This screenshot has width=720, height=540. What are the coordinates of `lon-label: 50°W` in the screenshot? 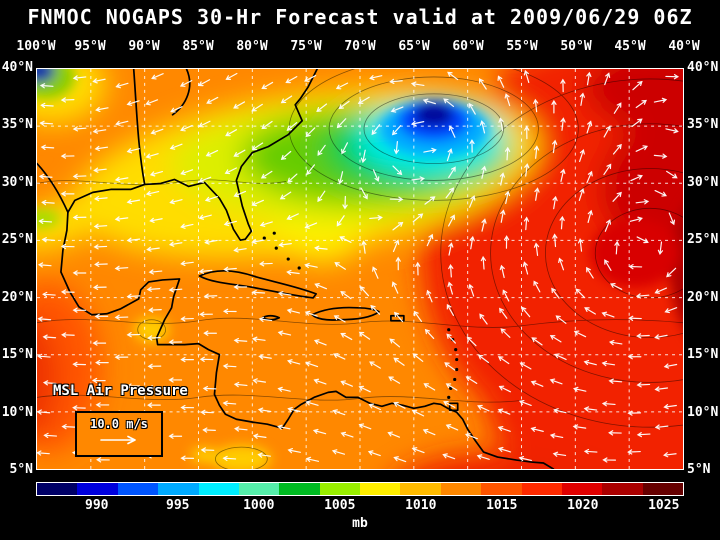 It's located at (576, 46).